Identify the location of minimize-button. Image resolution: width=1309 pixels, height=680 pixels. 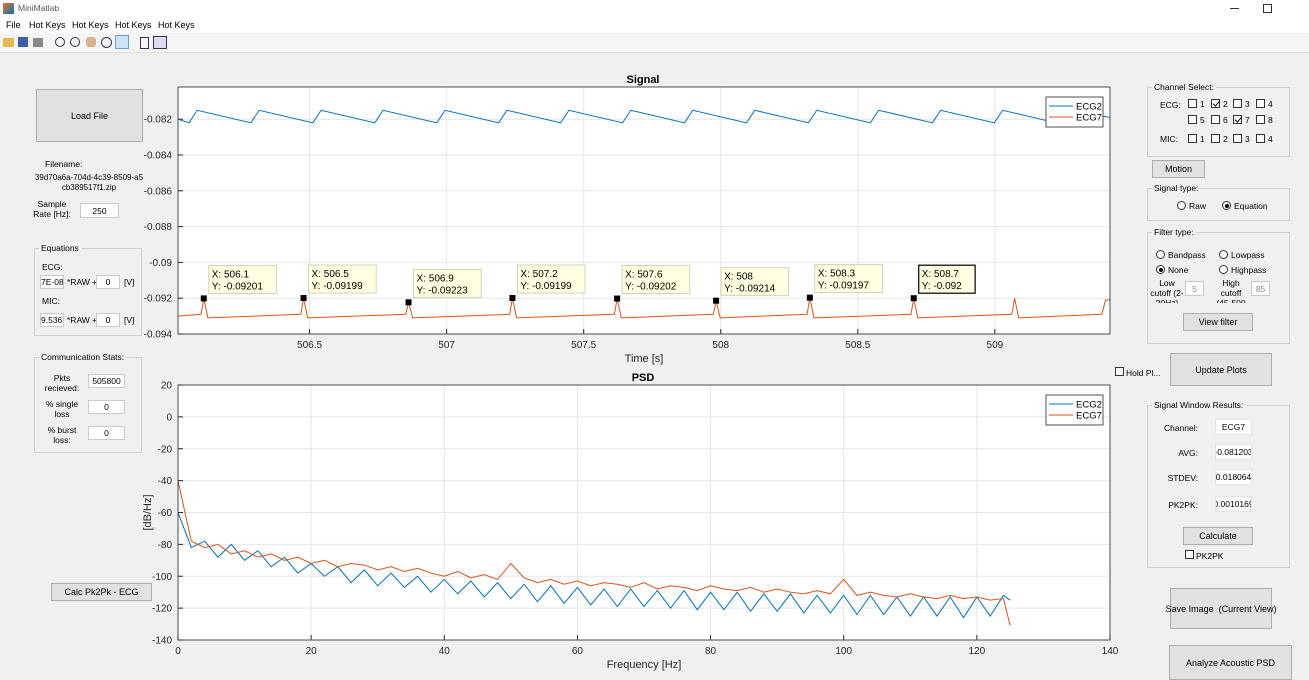
(1234, 8).